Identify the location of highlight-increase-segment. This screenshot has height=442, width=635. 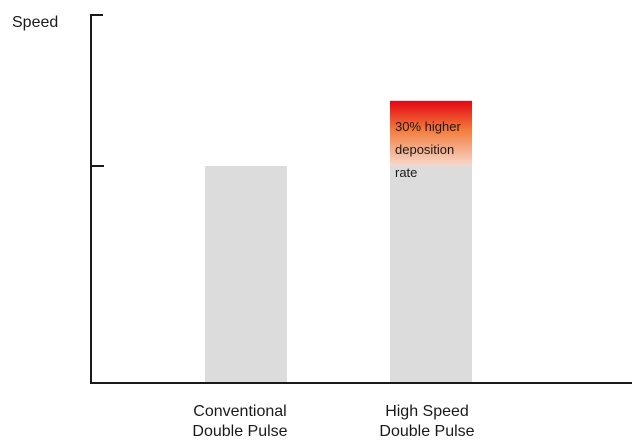
(431, 133).